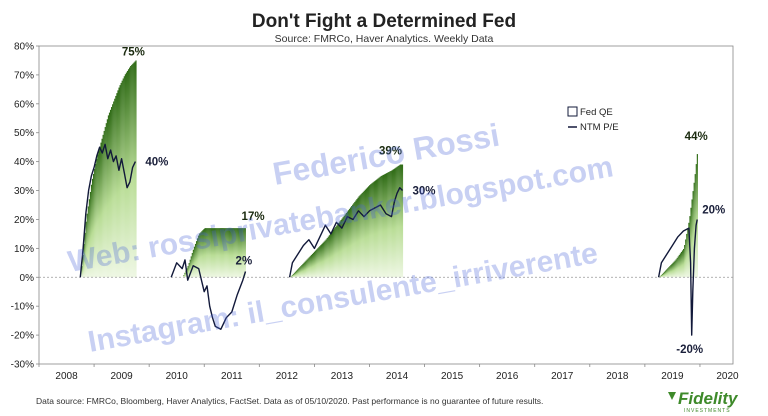  Describe the element at coordinates (689, 350) in the screenshot. I see `data-label: -20%` at that location.